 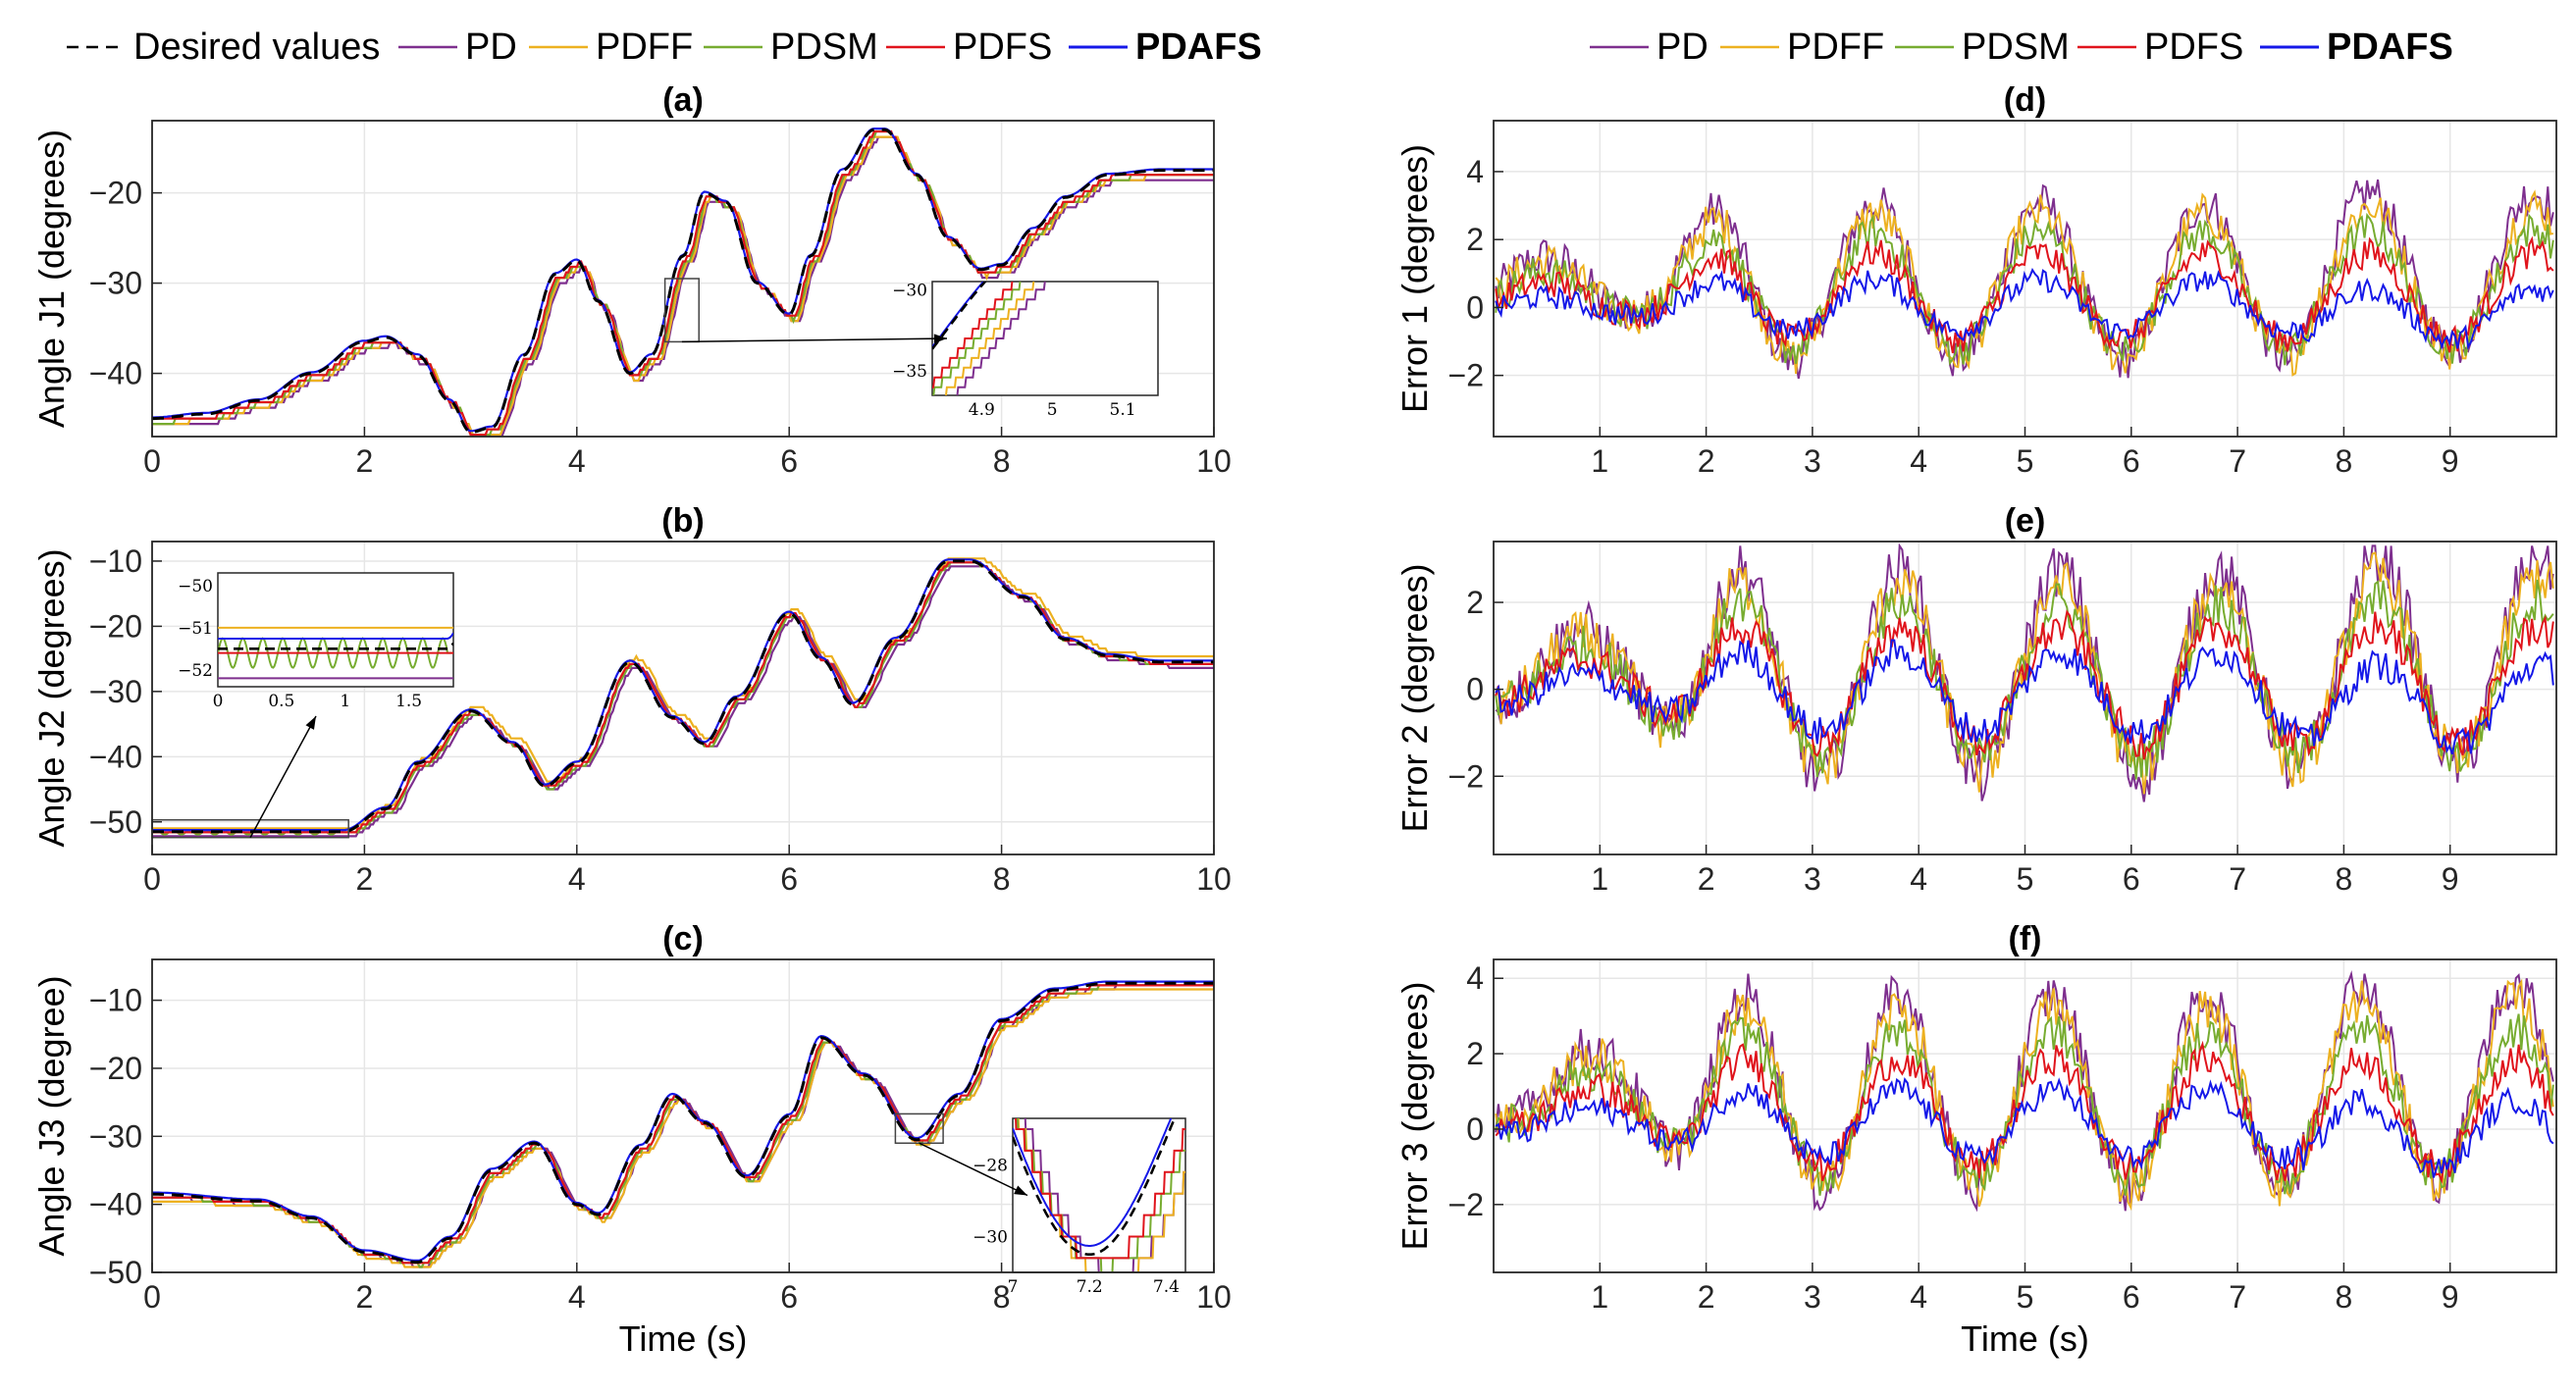 What do you see at coordinates (683, 100) in the screenshot?
I see `panel-title: (a)` at bounding box center [683, 100].